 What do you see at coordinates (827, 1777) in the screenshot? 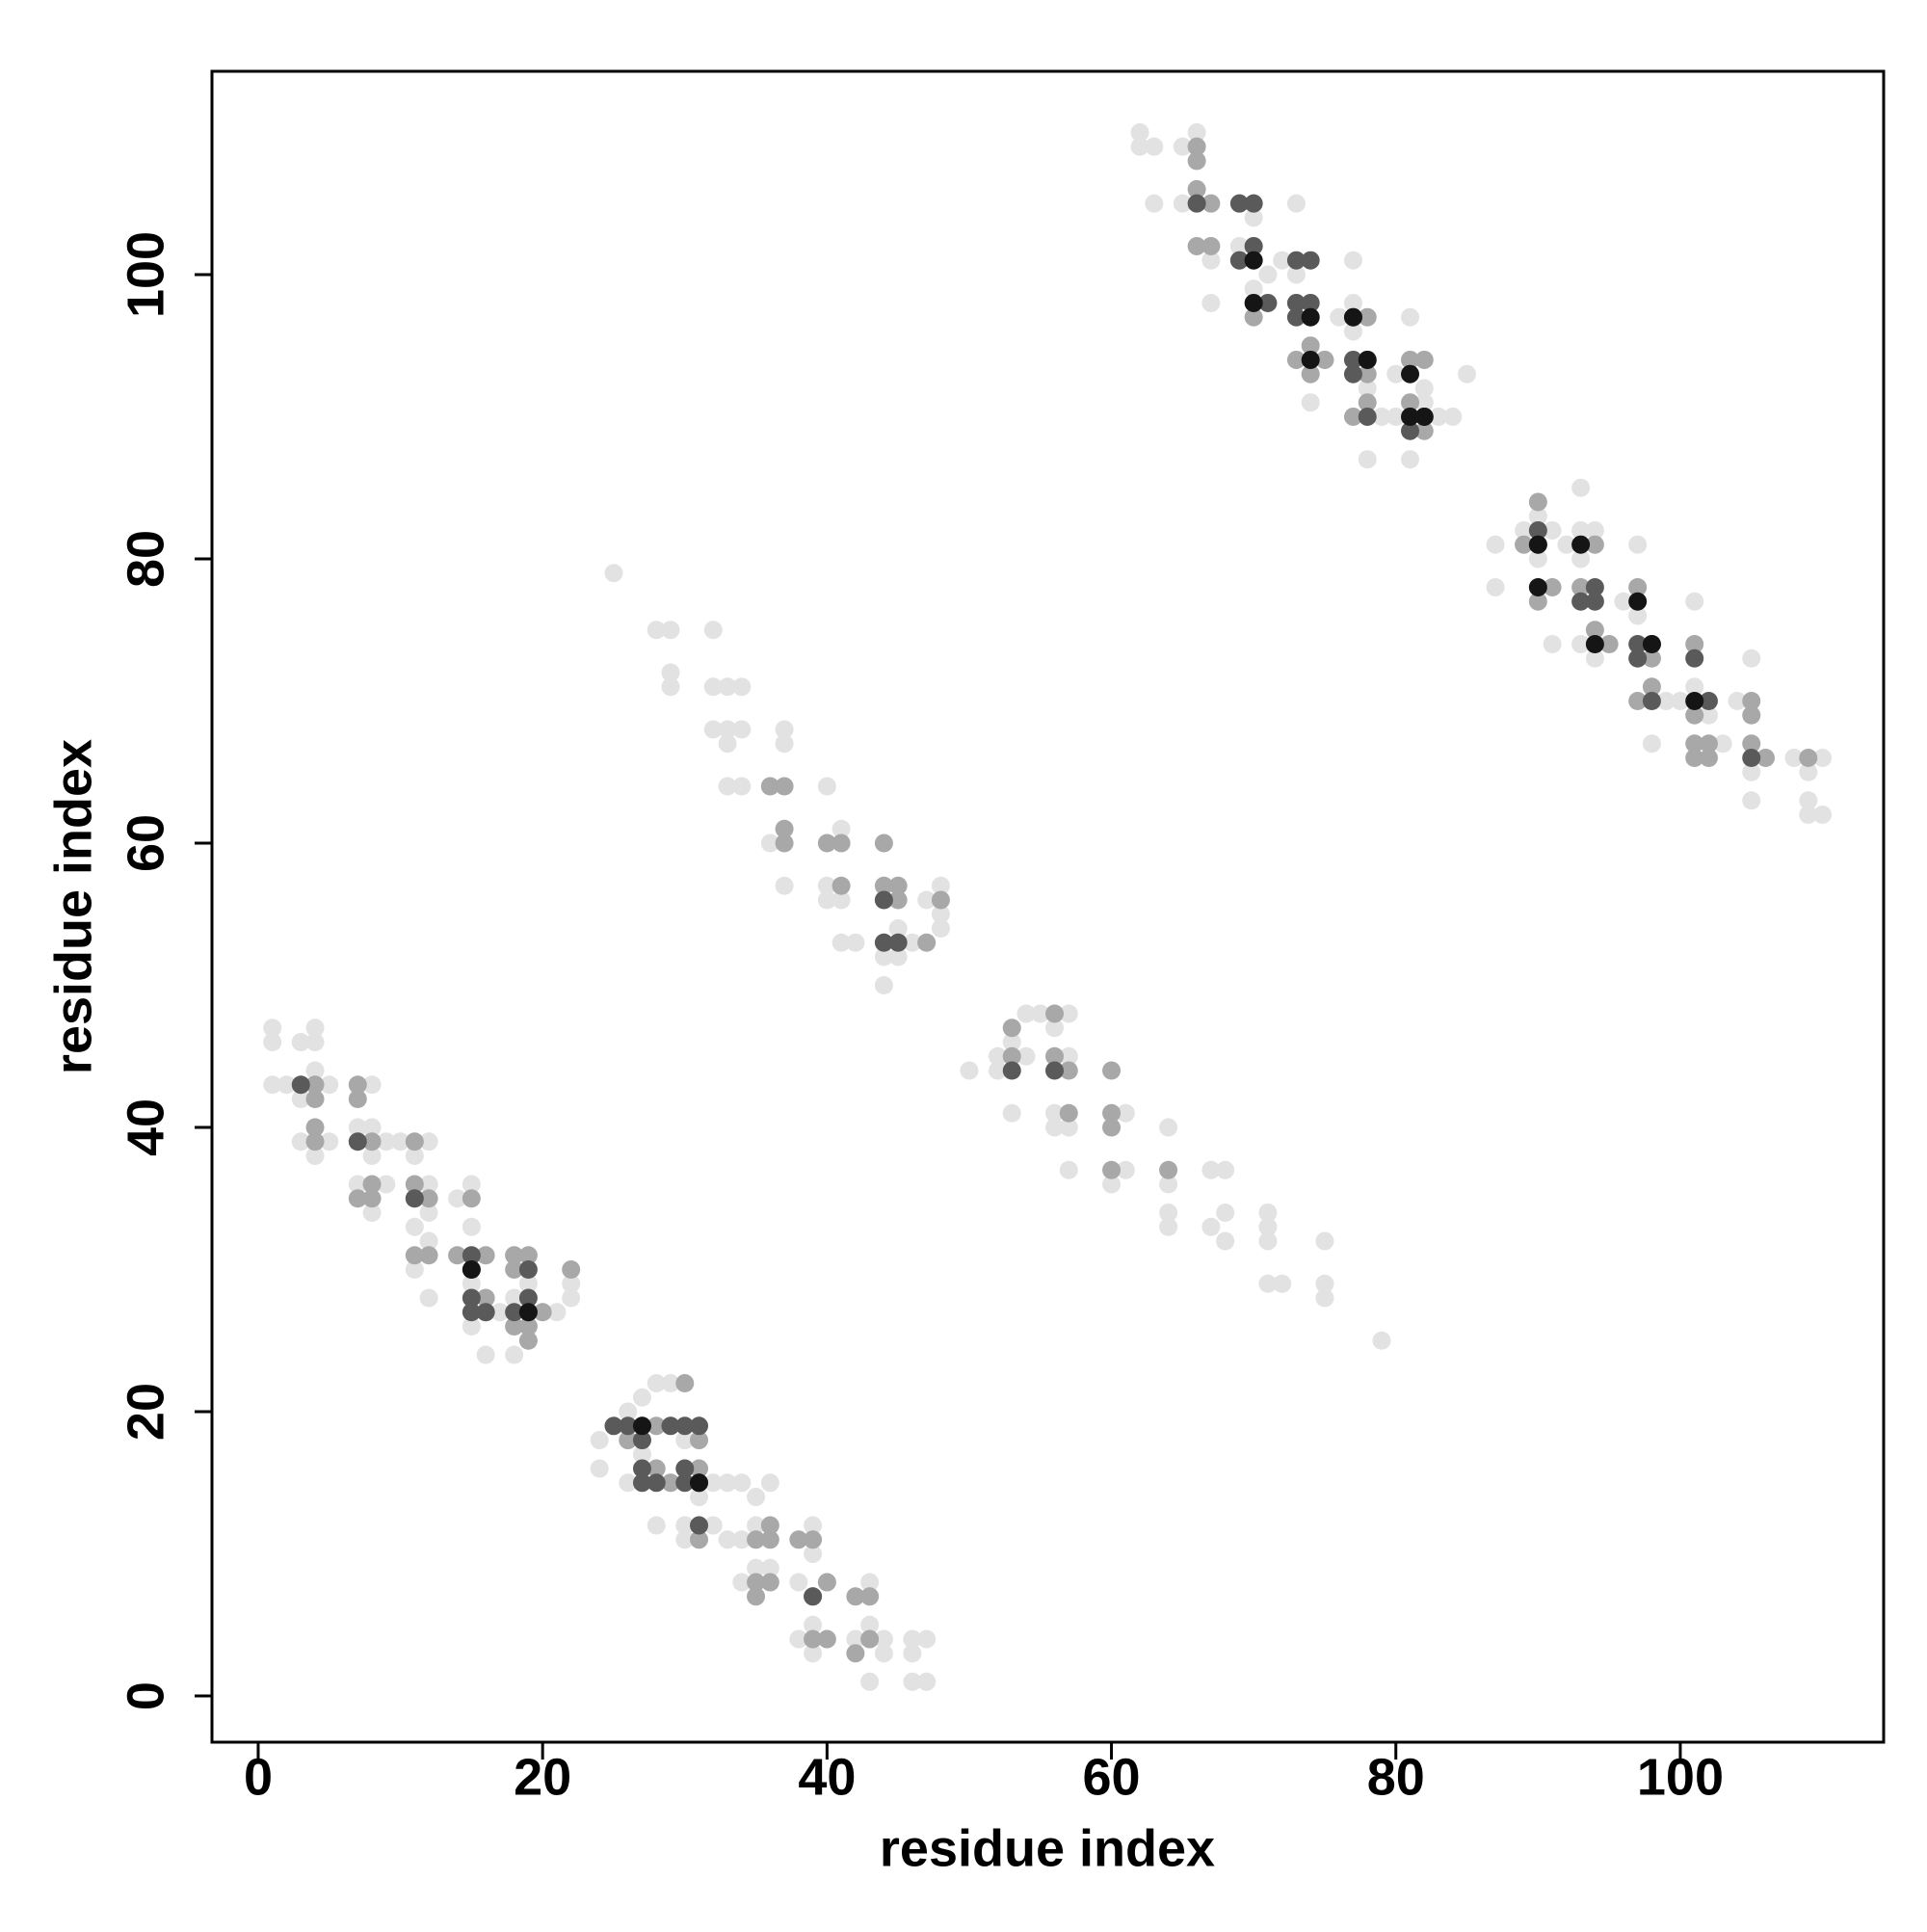
I see `x-tick-label: 40` at bounding box center [827, 1777].